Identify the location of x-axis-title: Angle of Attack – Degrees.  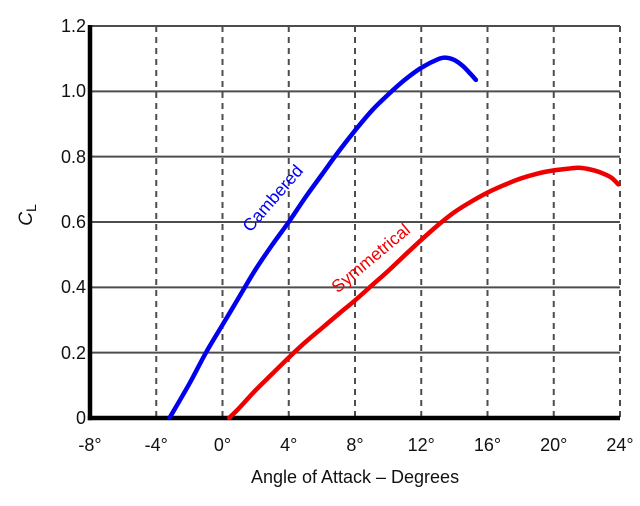
(355, 477).